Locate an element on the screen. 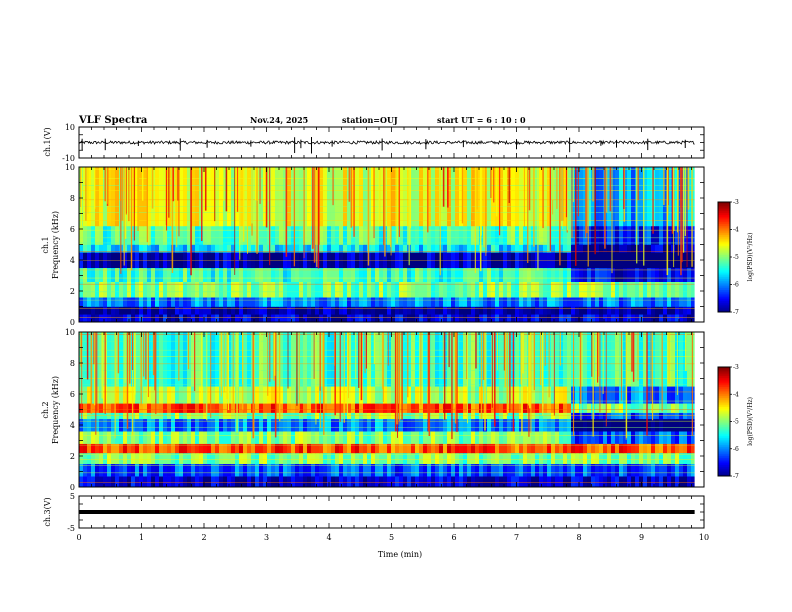 This screenshot has height=612, width=792. station-label: station=OUJ is located at coordinates (370, 120).